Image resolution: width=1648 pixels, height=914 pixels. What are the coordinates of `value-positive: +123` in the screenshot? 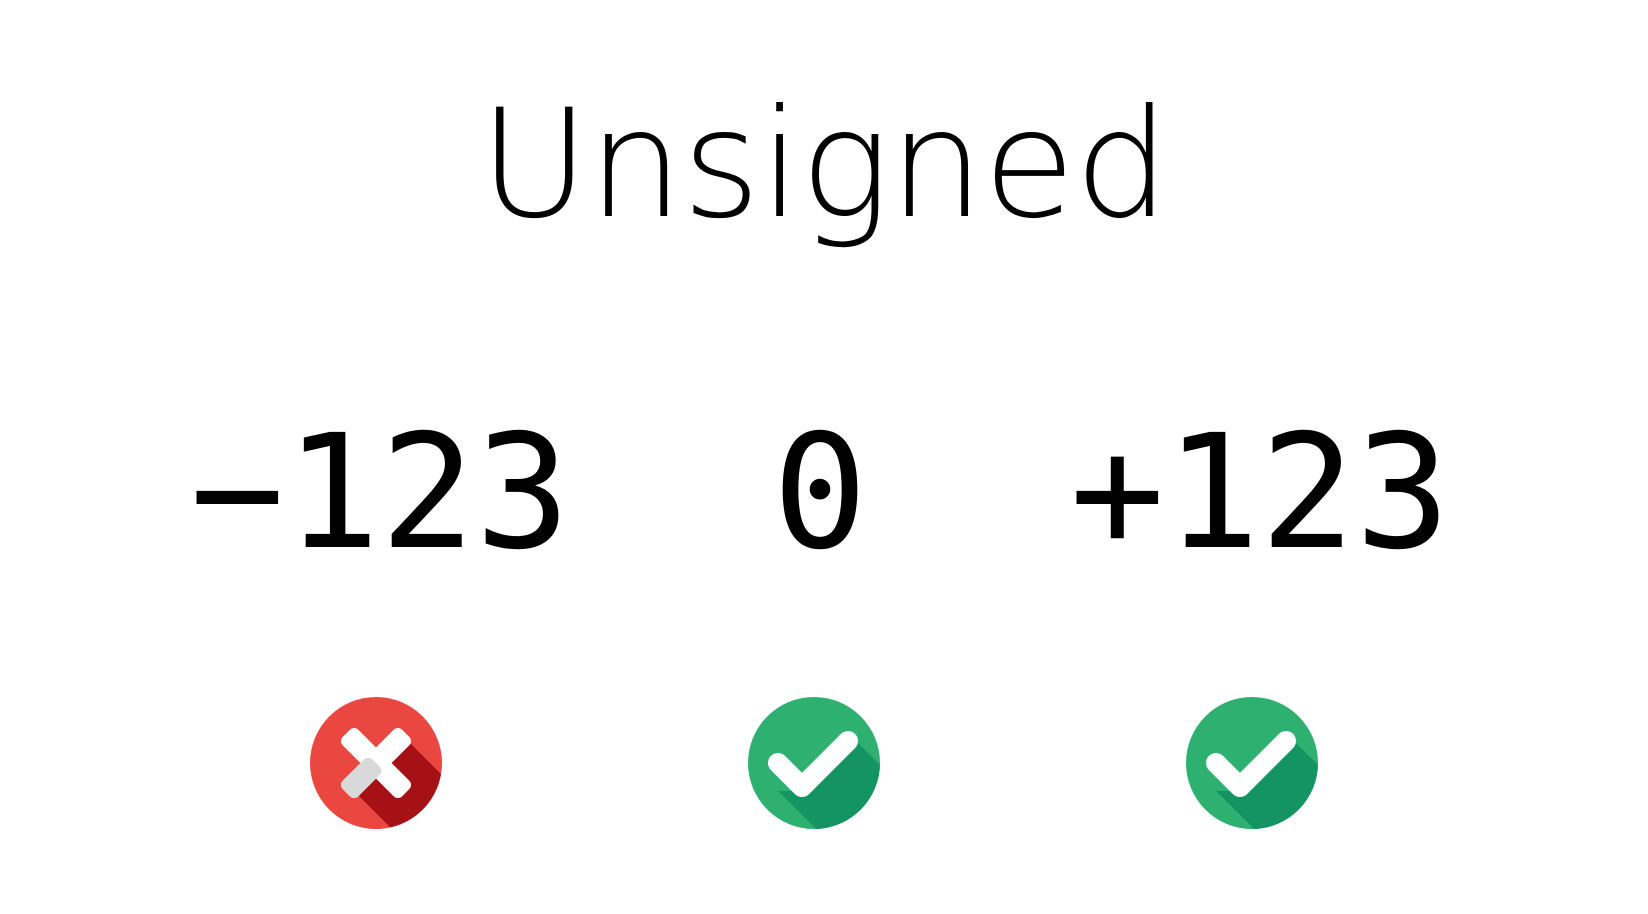 It's located at (1260, 493).